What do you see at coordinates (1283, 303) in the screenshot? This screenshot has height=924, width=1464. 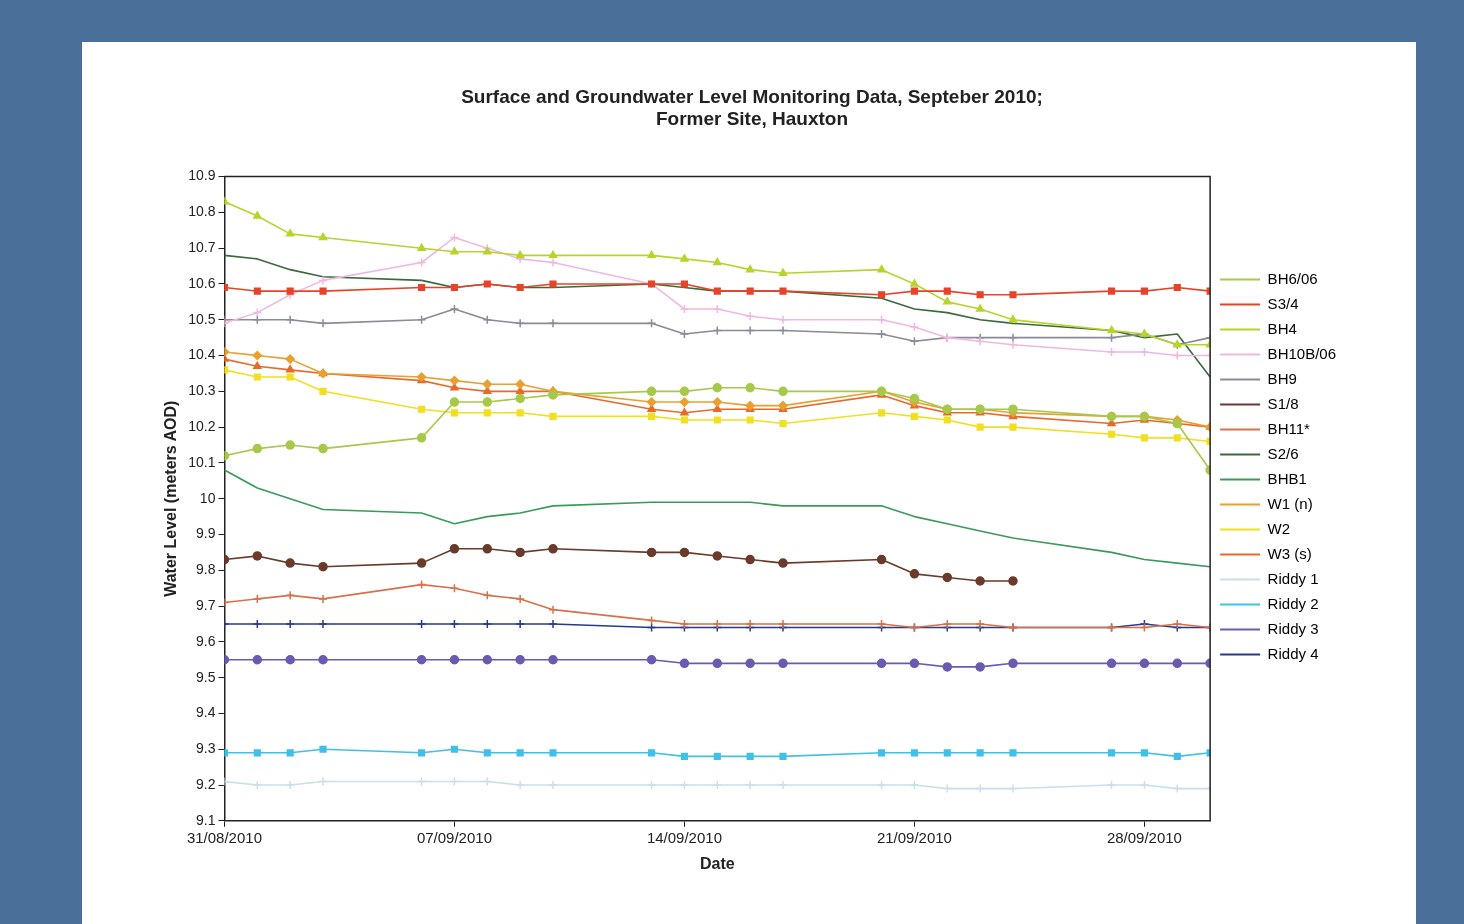 I see `legend-label: S3/4` at bounding box center [1283, 303].